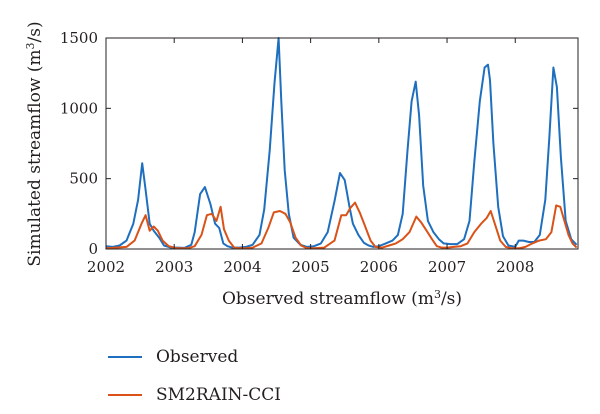 Image resolution: width=600 pixels, height=414 pixels. I want to click on legend-item-sm2rain-cci: SM2RAIN-CCI, so click(194, 395).